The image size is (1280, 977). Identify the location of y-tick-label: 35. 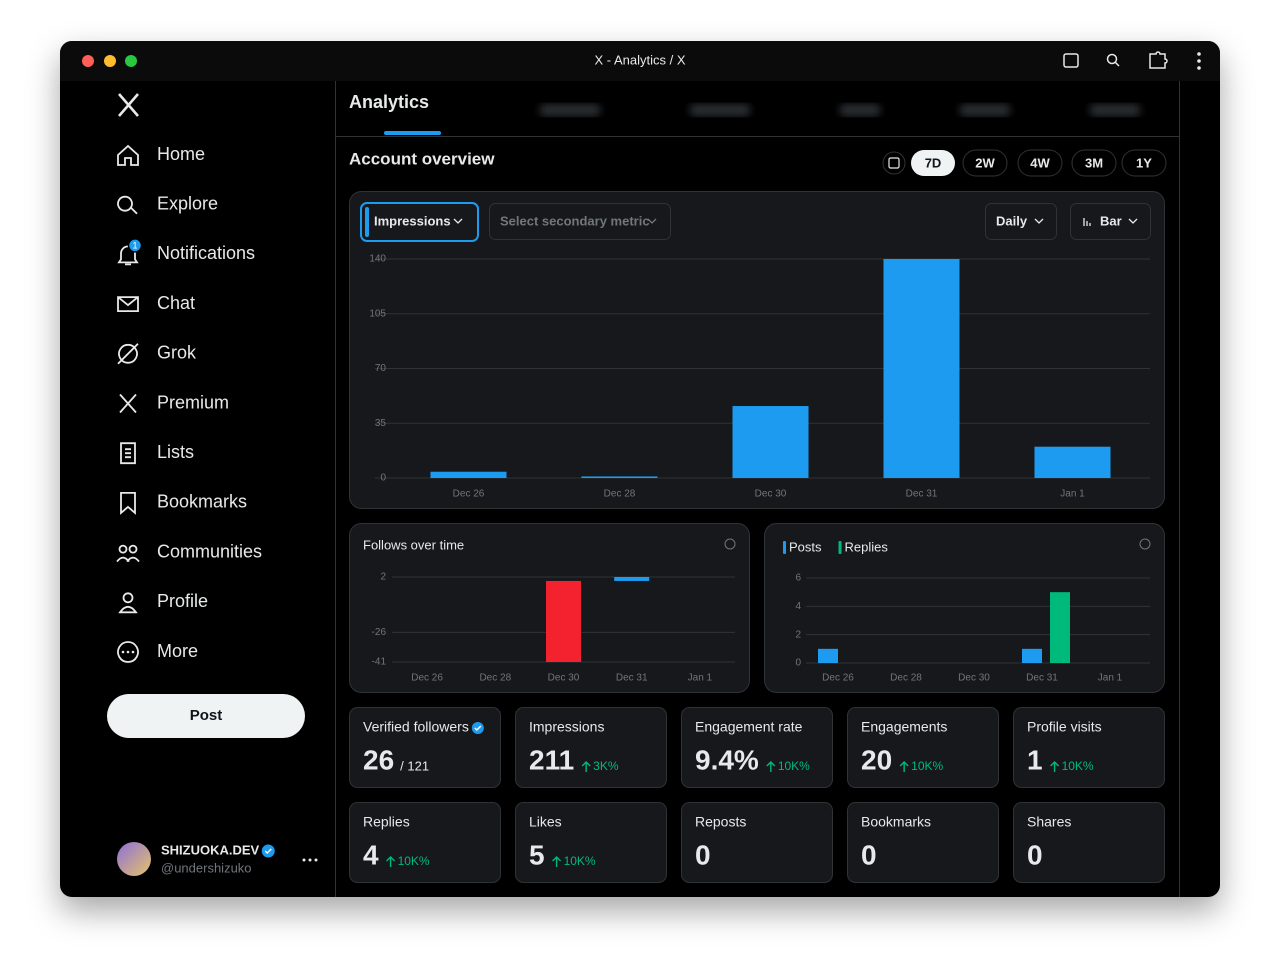
(381, 423).